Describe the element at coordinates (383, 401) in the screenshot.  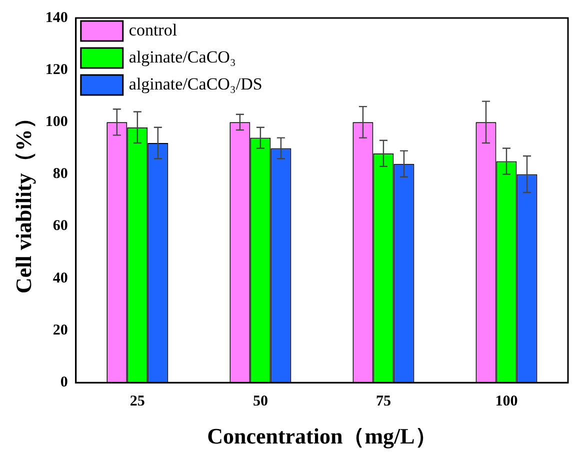
I see `x-tick-label: 75` at that location.